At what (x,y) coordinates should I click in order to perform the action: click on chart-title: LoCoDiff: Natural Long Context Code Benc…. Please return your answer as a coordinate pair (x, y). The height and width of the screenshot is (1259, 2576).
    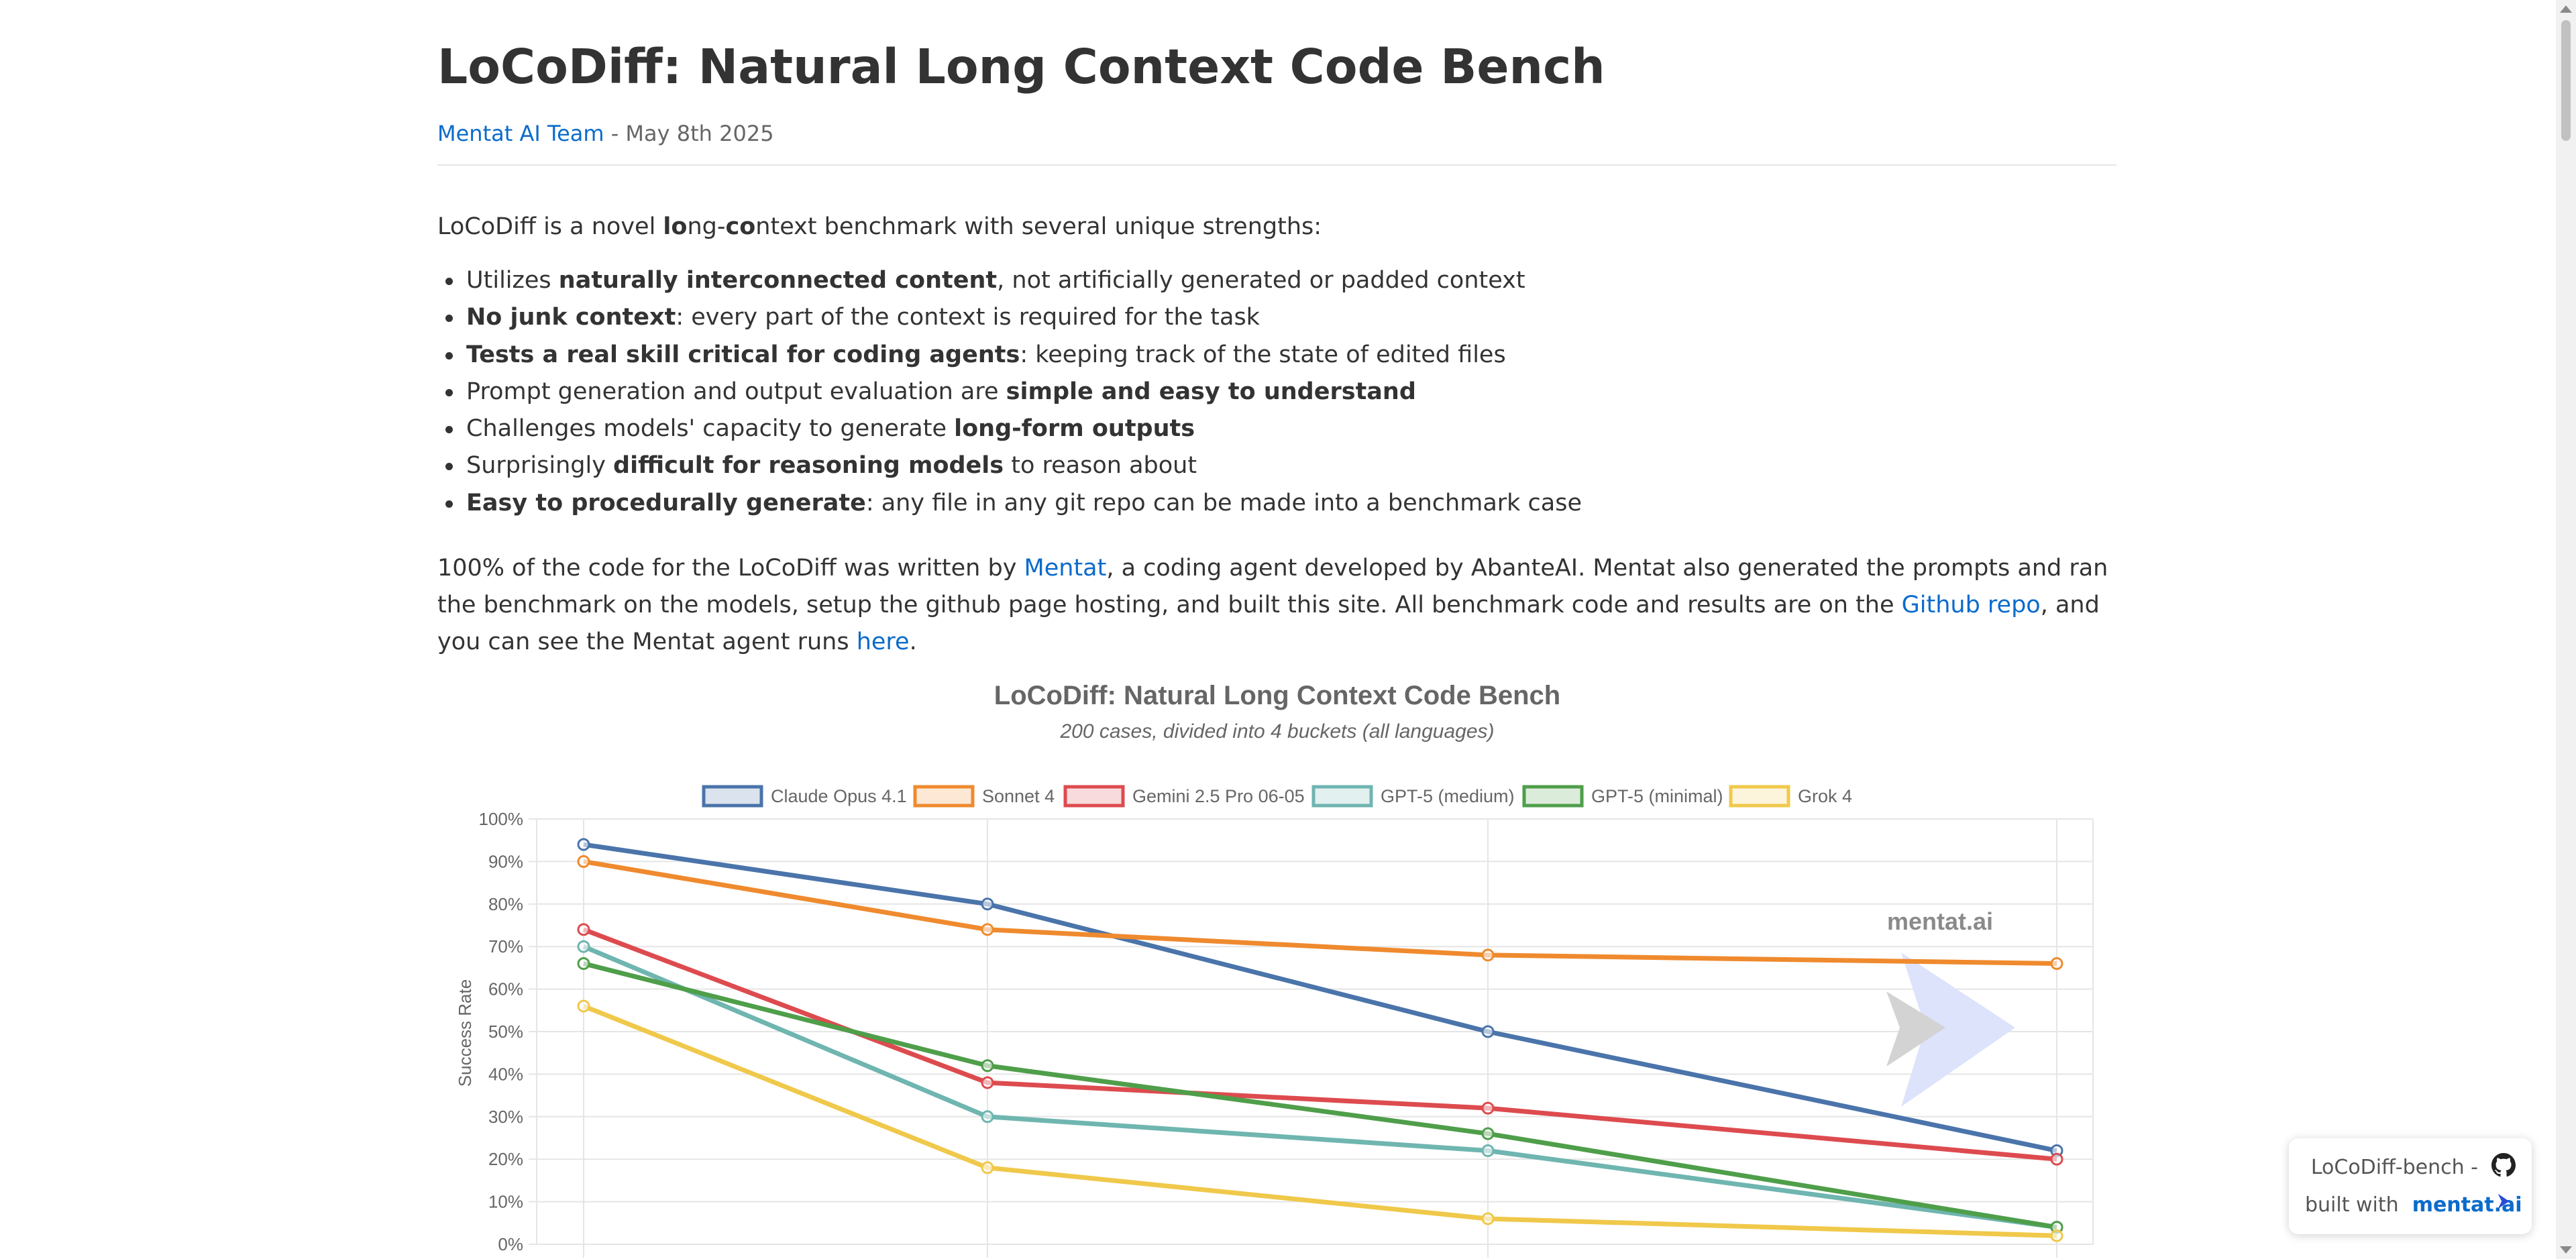
    Looking at the image, I should click on (1277, 695).